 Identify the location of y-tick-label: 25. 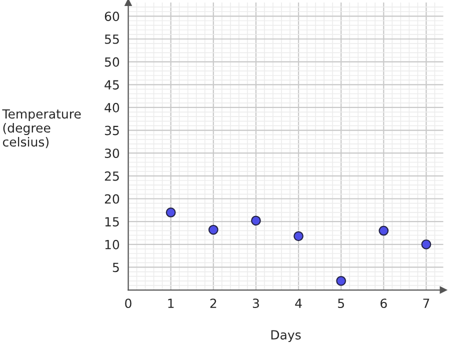
(111, 176).